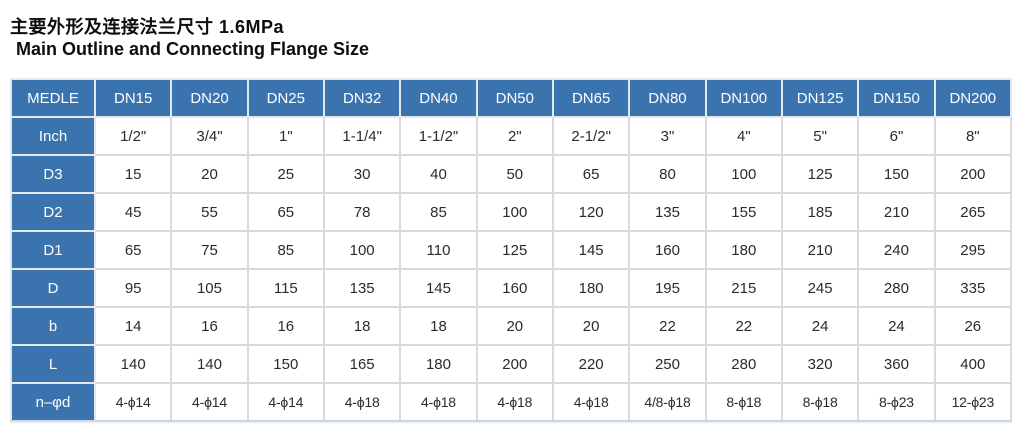 Image resolution: width=1020 pixels, height=442 pixels. I want to click on table-corner-cell: MEDLE, so click(53, 98).